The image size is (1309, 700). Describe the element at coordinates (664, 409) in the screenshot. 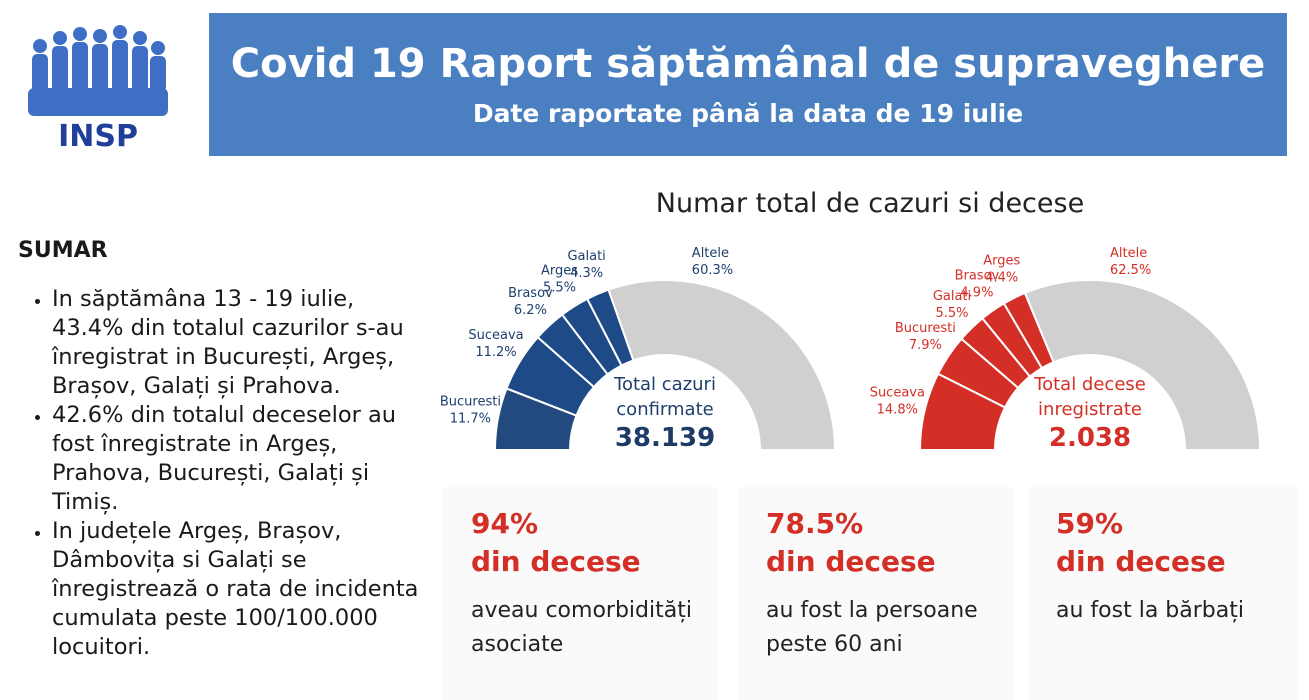

I see `cases-center-label-line2: confirmate` at that location.